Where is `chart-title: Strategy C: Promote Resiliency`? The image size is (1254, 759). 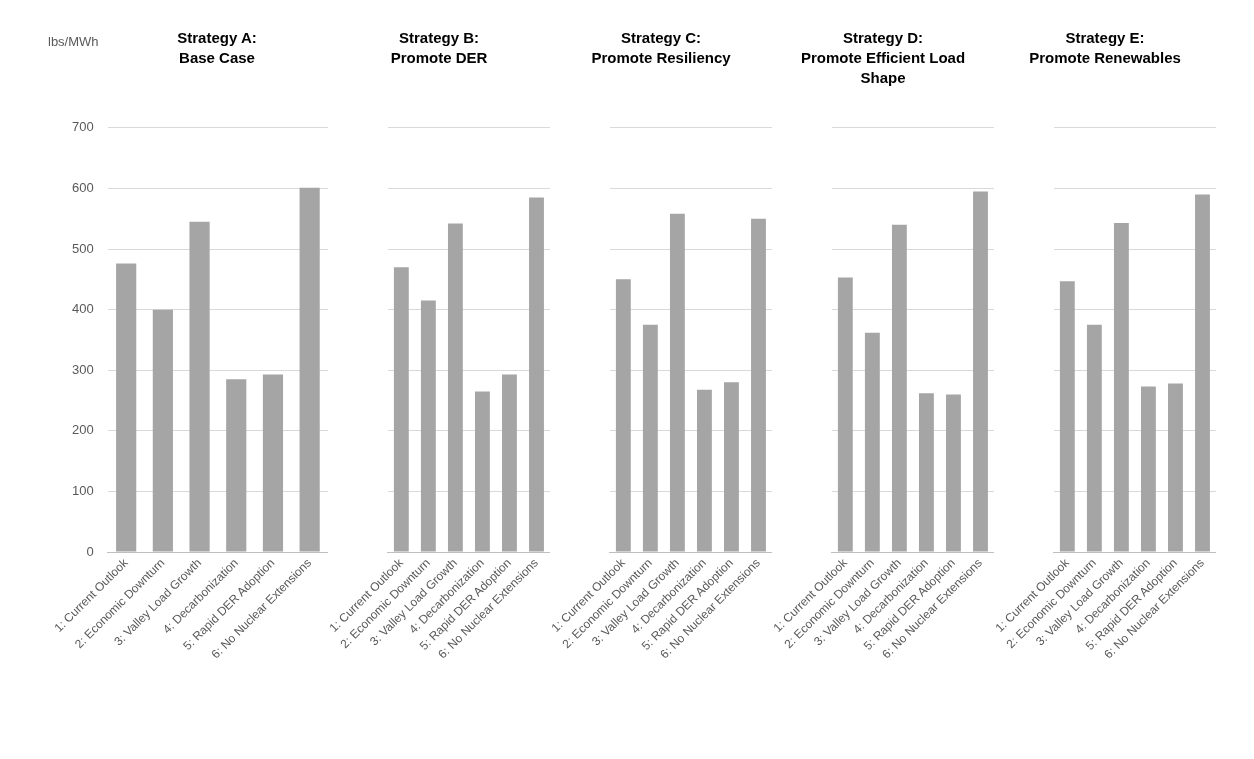 chart-title: Strategy C: Promote Resiliency is located at coordinates (661, 48).